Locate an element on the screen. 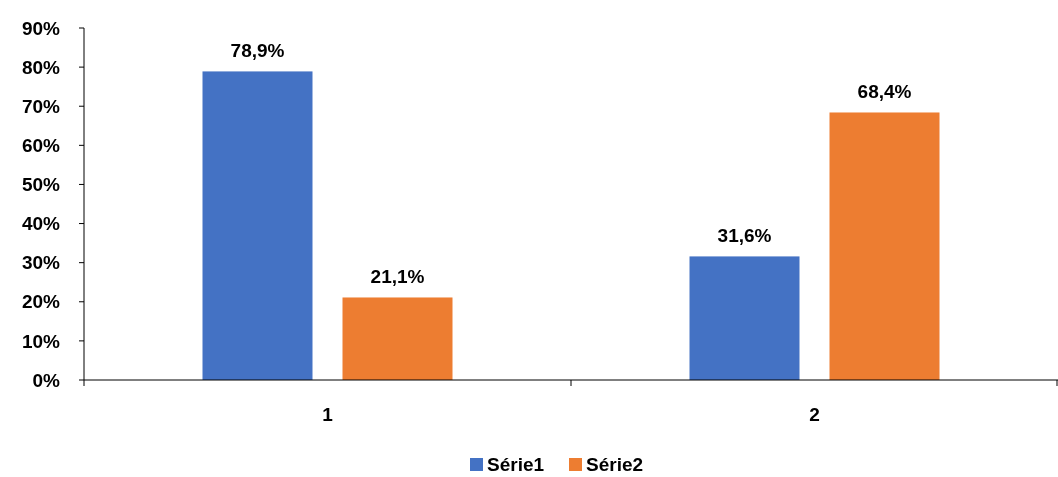 This screenshot has width=1058, height=477. x-tick-label: 2 is located at coordinates (814, 414).